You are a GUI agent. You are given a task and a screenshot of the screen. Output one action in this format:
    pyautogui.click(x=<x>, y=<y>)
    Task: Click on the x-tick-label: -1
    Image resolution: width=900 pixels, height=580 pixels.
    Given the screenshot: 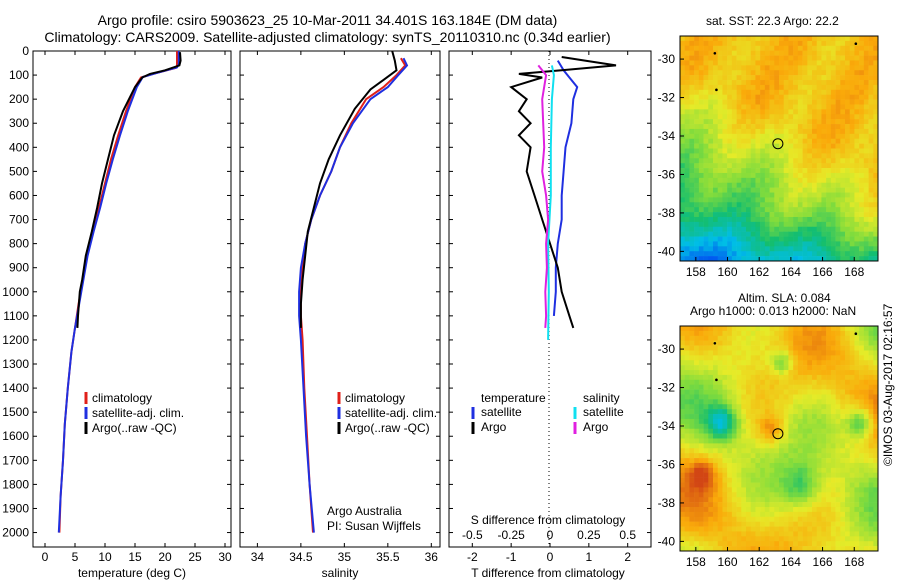 What is the action you would take?
    pyautogui.click(x=511, y=557)
    